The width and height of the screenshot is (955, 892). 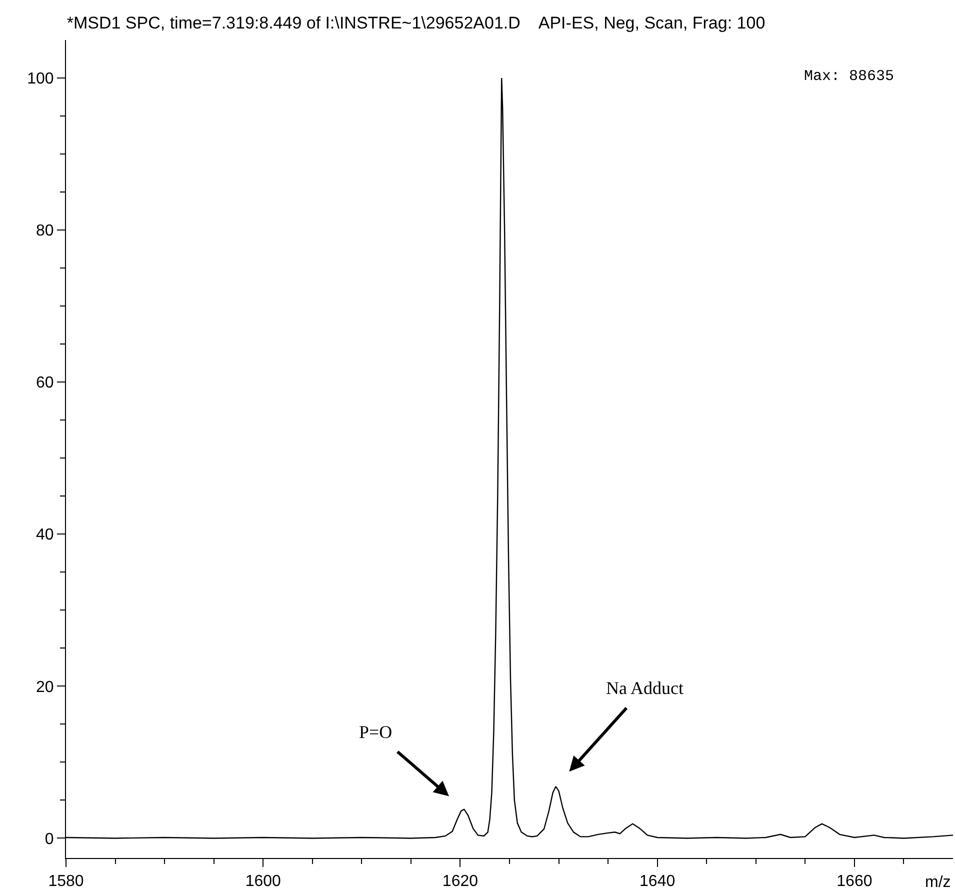 What do you see at coordinates (460, 881) in the screenshot?
I see `x-tick-label: 1620` at bounding box center [460, 881].